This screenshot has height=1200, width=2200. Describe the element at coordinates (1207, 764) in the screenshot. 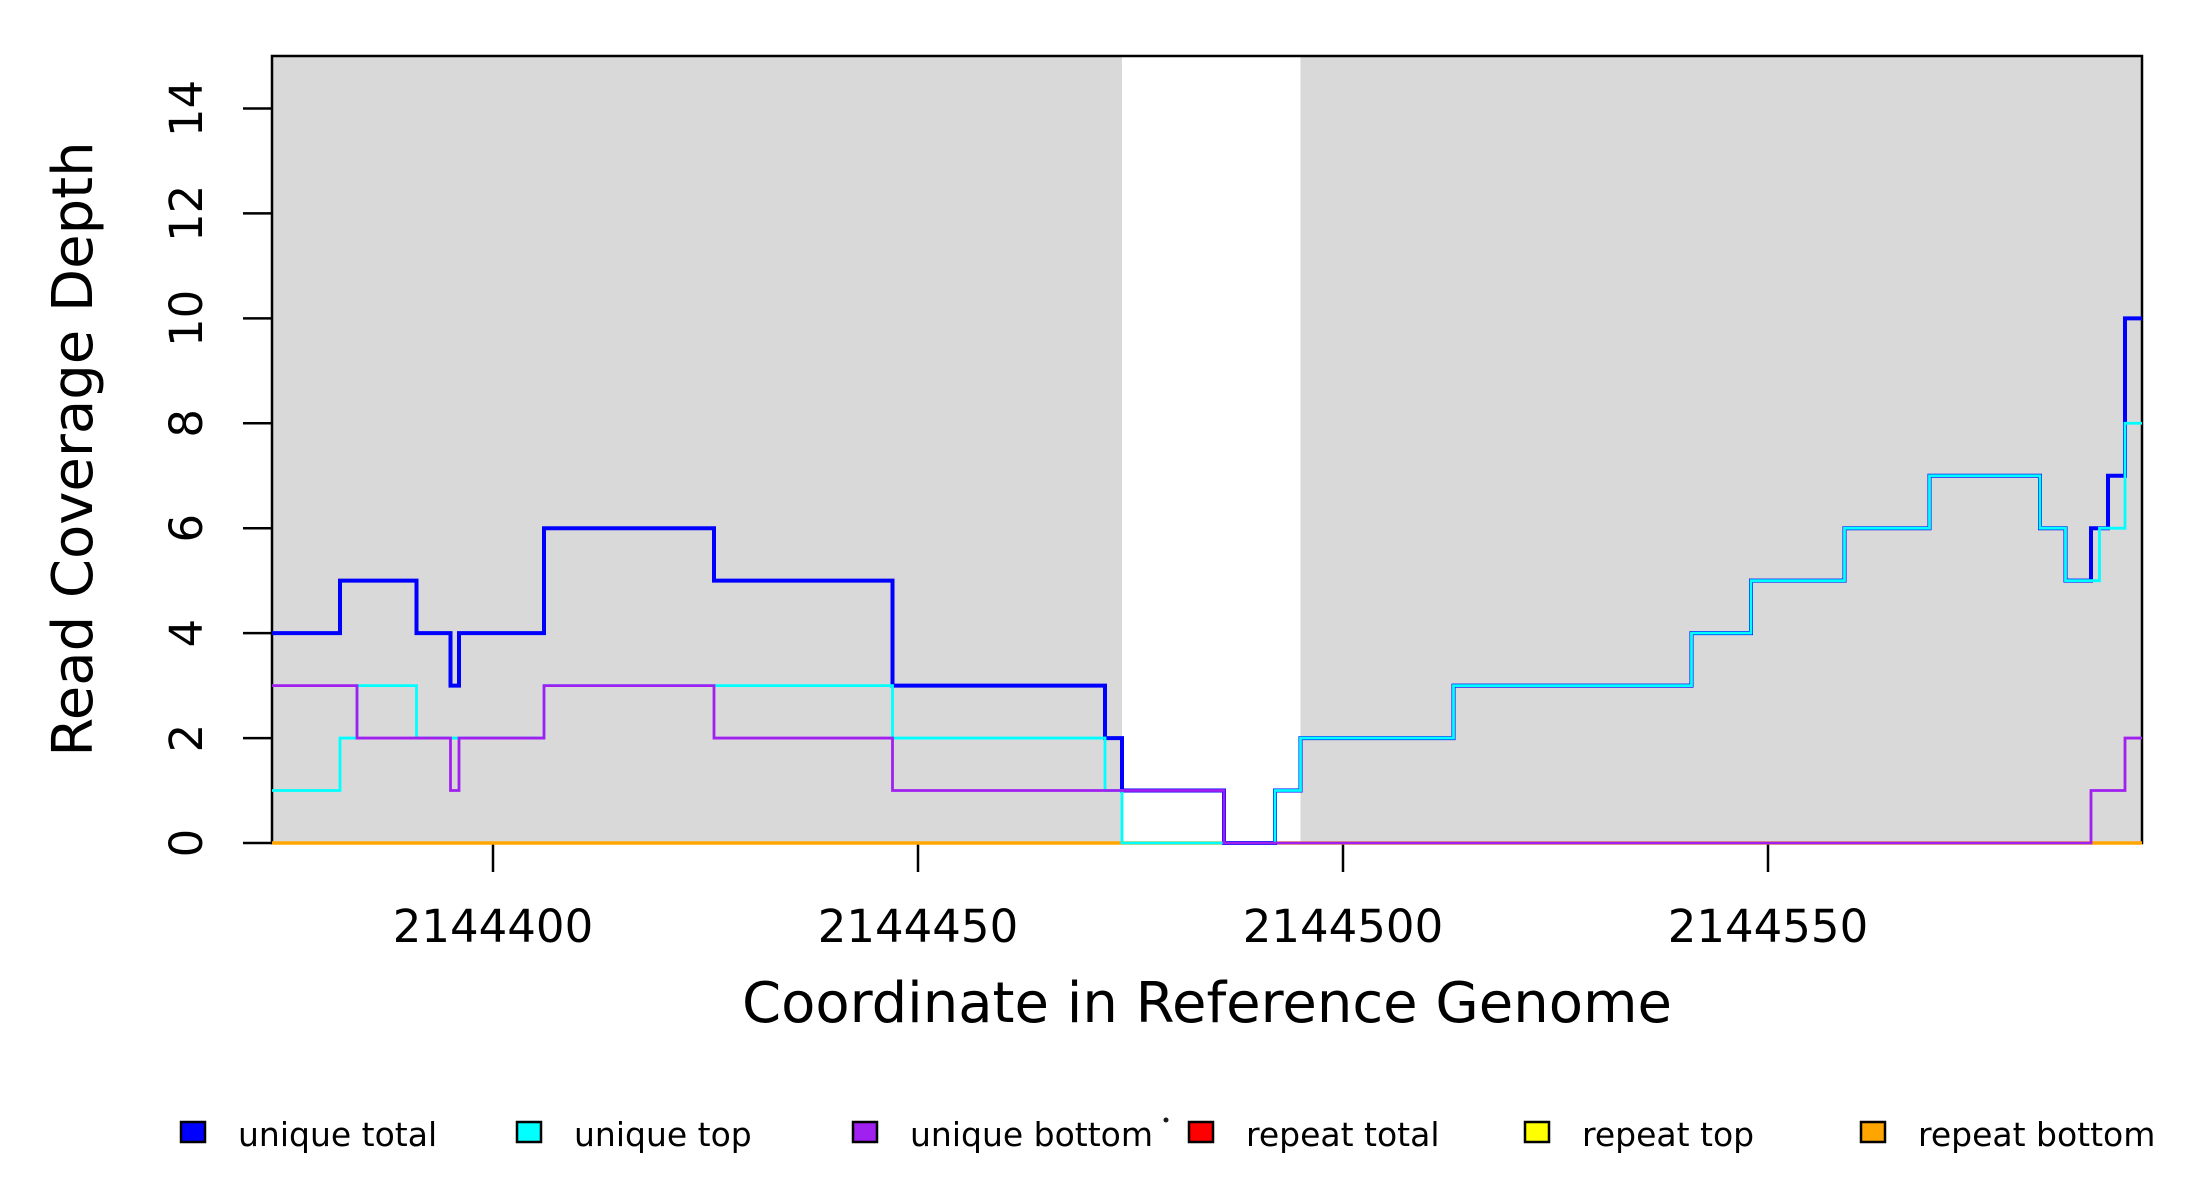

I see `series-line-unique-bottom` at that location.